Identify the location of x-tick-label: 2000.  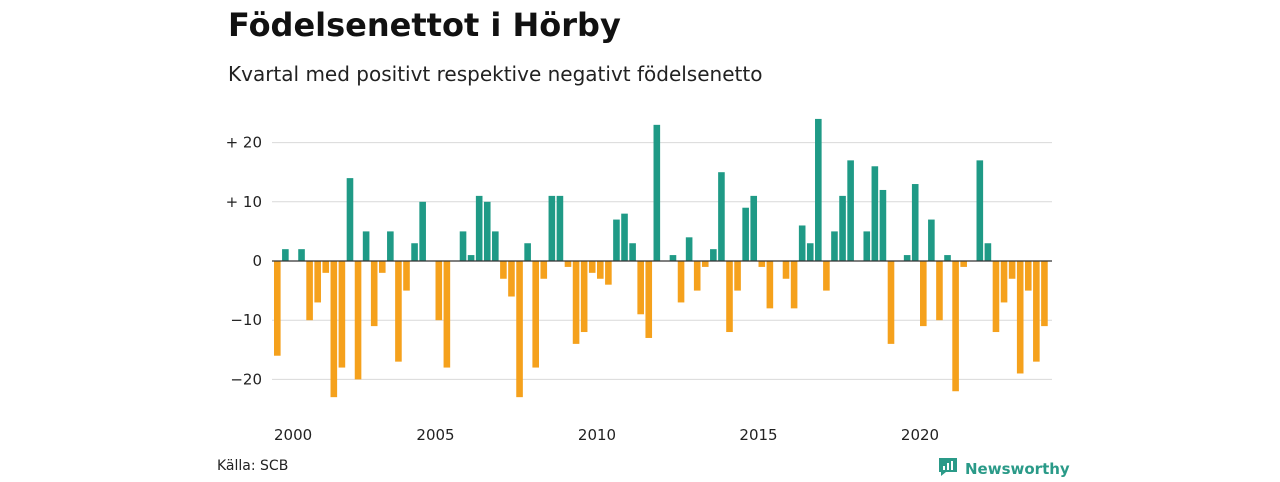
(293, 435).